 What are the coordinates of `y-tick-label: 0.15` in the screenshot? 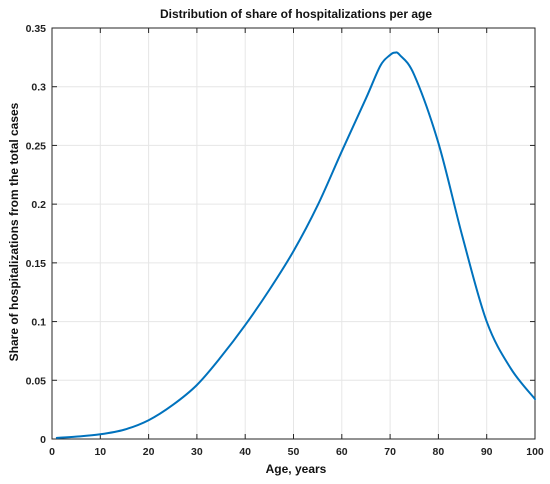 It's located at (36, 264).